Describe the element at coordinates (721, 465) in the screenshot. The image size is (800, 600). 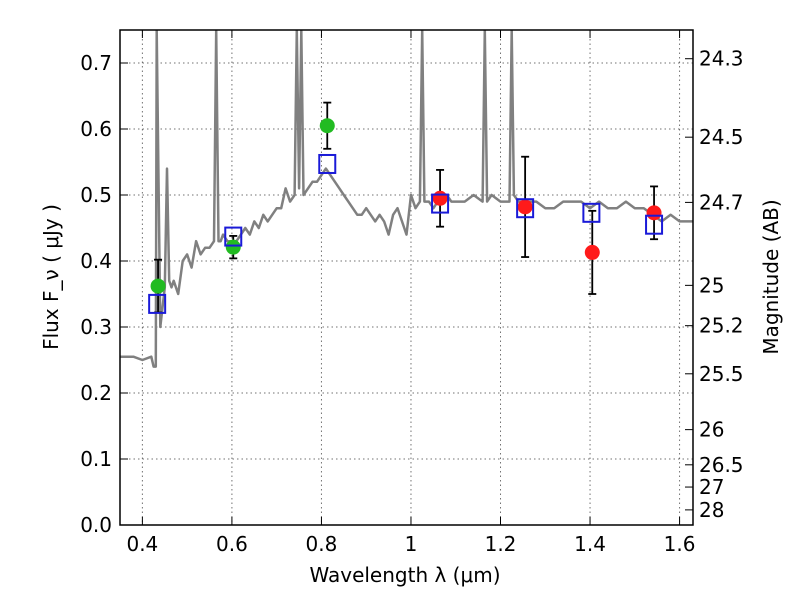
I see `y2-tick-label: 26.5` at that location.